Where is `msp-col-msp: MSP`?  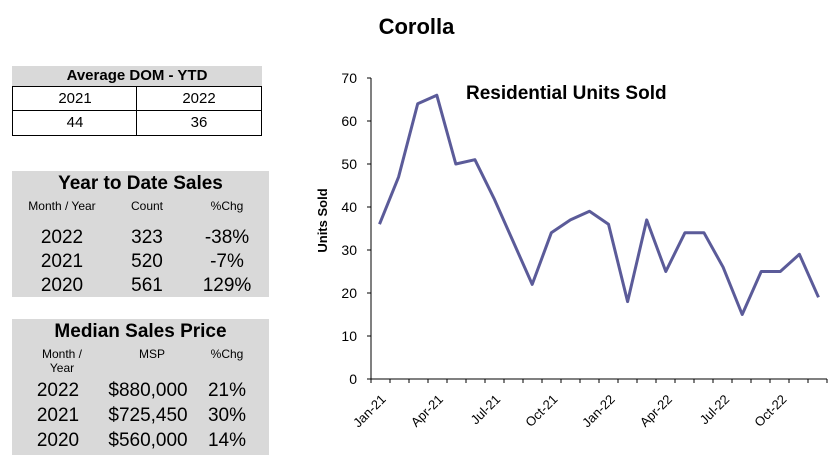 msp-col-msp: MSP is located at coordinates (151, 354).